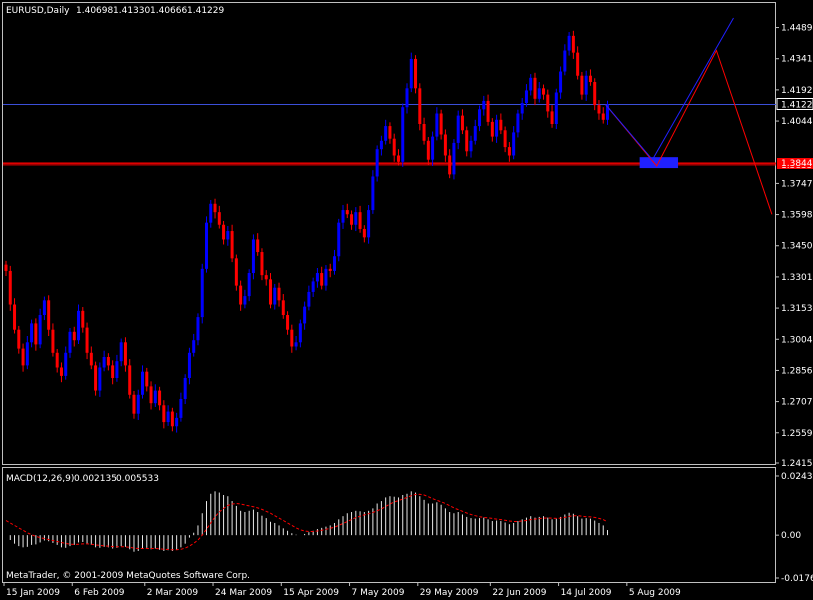 The height and width of the screenshot is (600, 813). I want to click on open-value: 1.40698, so click(94, 11).